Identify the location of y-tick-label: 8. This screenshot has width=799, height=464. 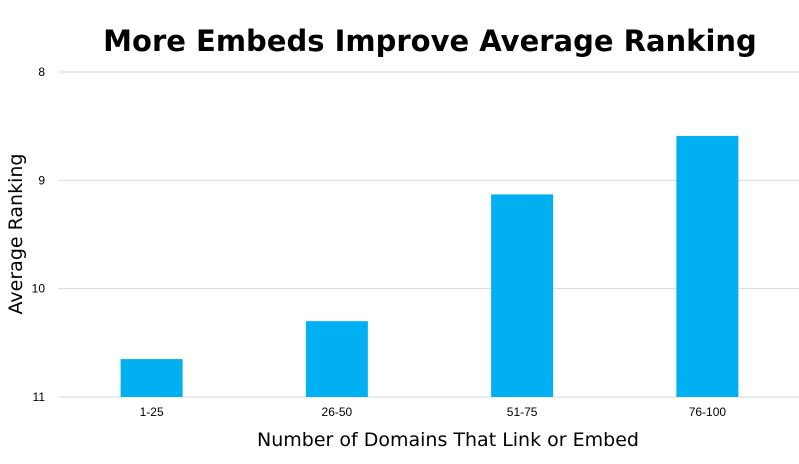
(41, 72).